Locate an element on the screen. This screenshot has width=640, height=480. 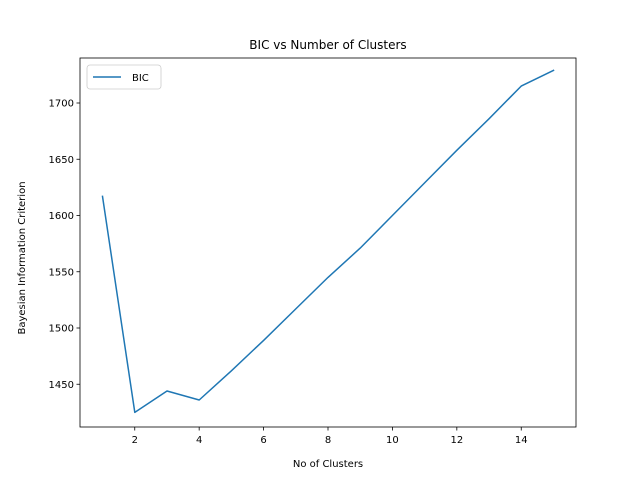
y-tick-label: 1700 is located at coordinates (61, 104).